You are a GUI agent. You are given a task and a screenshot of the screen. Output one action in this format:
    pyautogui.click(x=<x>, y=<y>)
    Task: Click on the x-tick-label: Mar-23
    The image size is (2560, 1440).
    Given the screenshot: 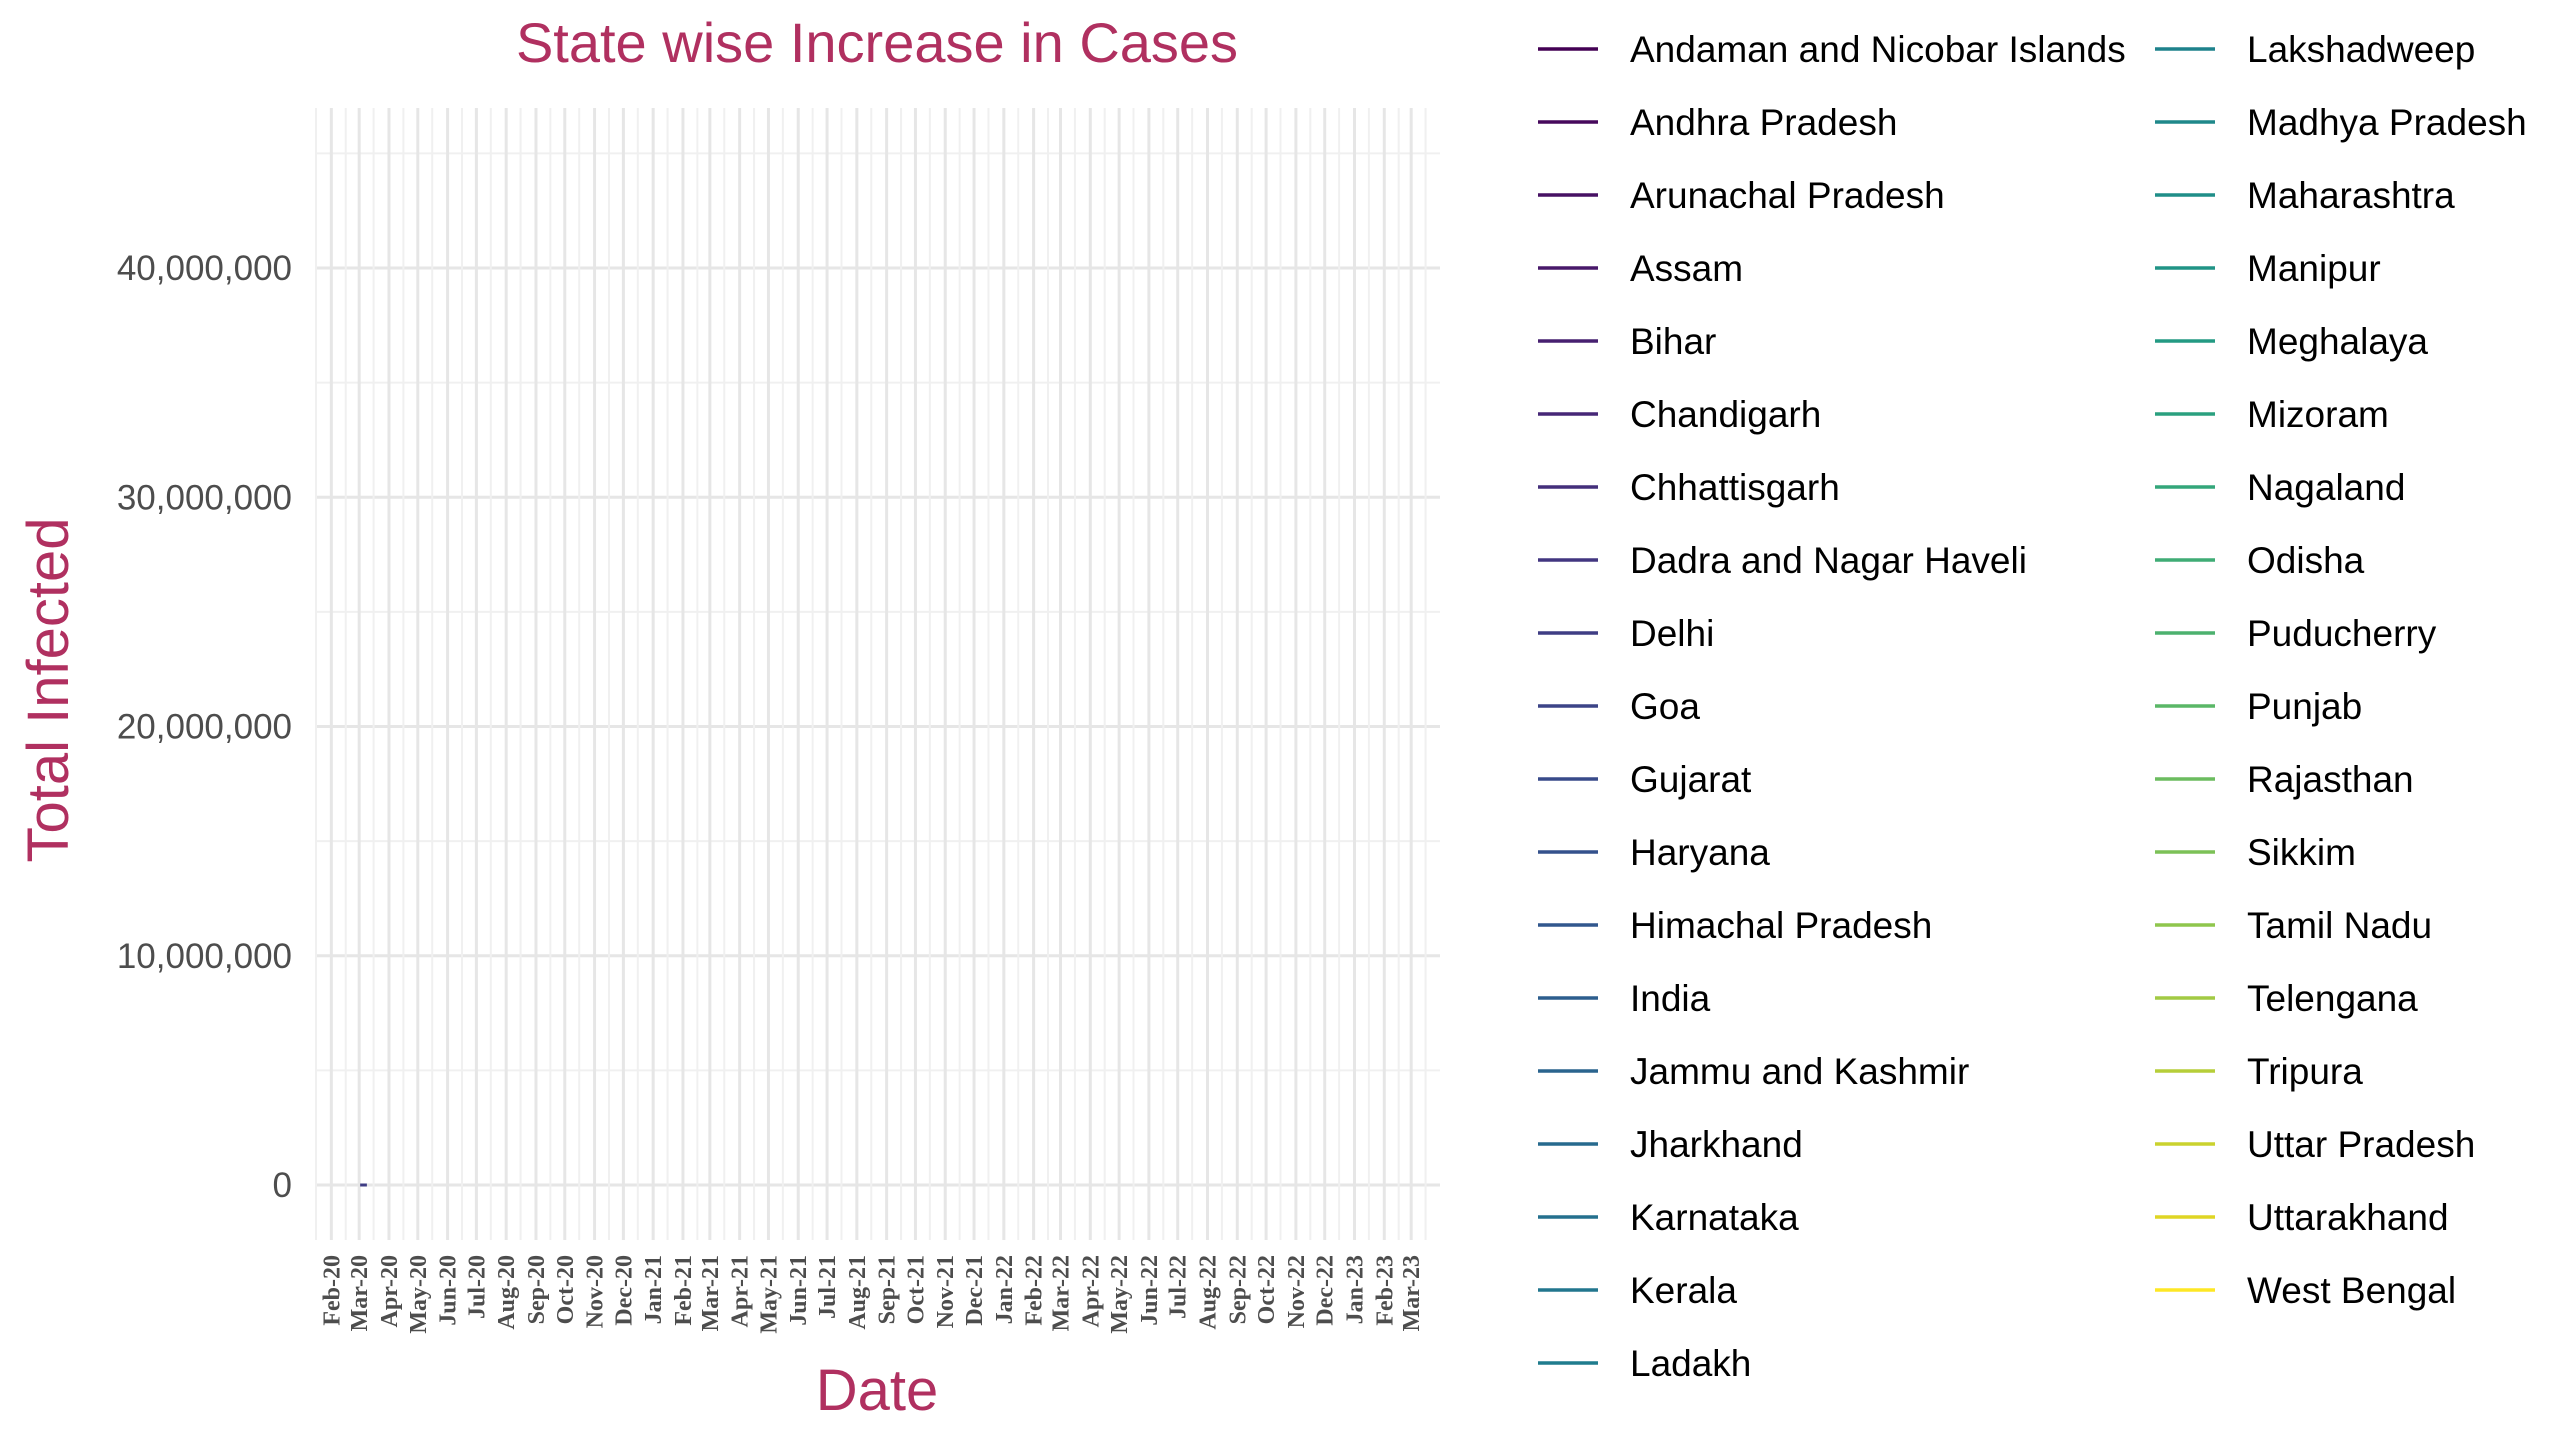 What is the action you would take?
    pyautogui.click(x=1412, y=1293)
    